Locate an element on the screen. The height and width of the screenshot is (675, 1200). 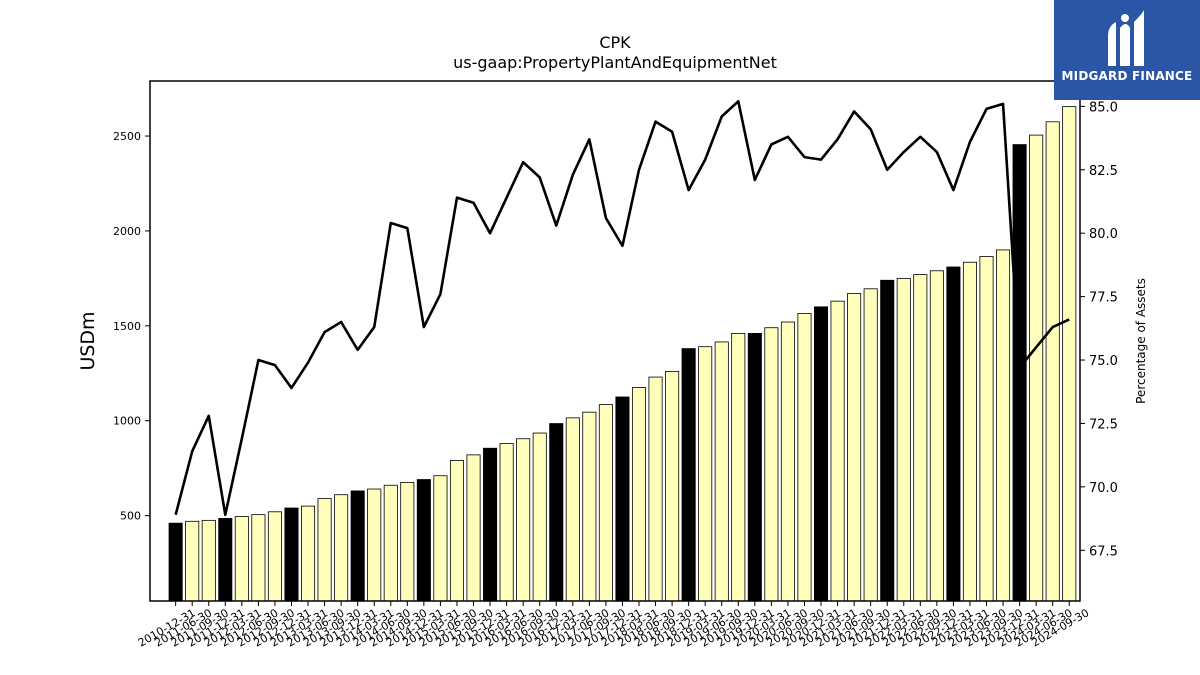
brand-logo: MIDGARD FINANCE is located at coordinates (1127, 50).